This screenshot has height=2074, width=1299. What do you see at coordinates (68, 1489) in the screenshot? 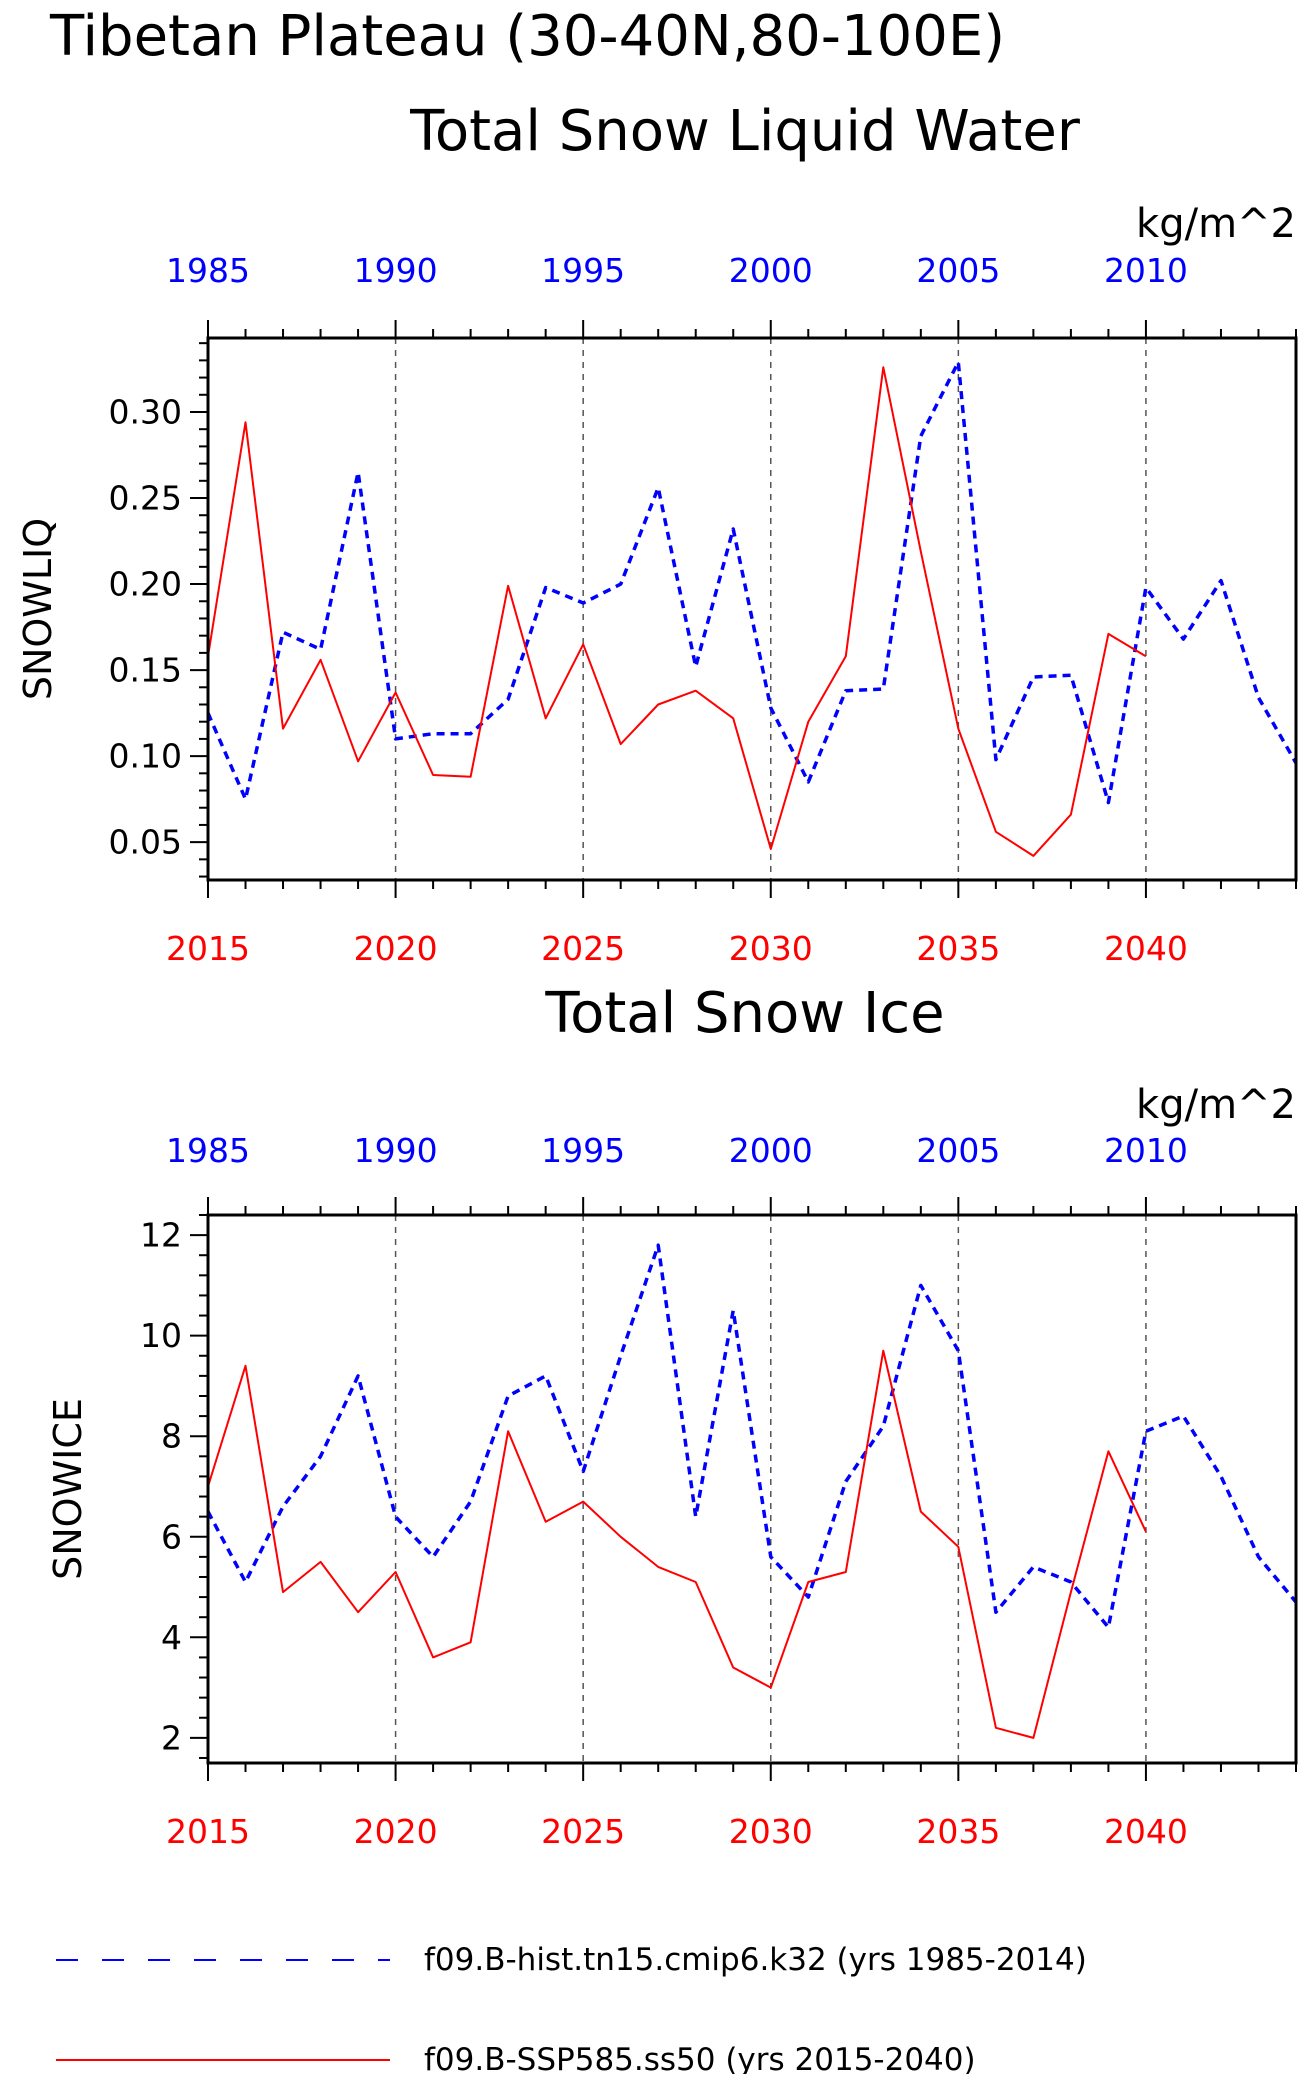
I see `y-axis-label: SNOWICE` at bounding box center [68, 1489].